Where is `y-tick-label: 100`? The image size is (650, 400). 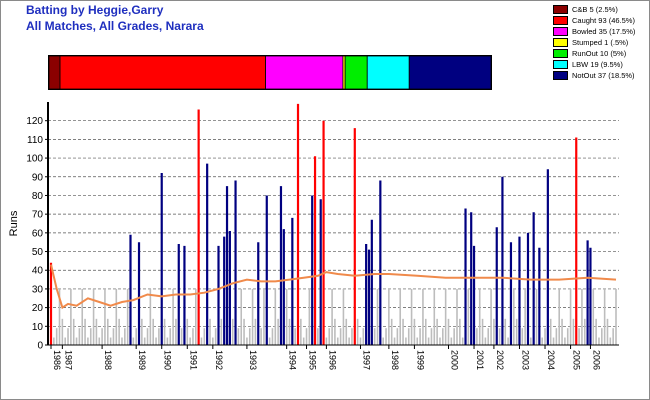
y-tick-label: 100 is located at coordinates (34, 159).